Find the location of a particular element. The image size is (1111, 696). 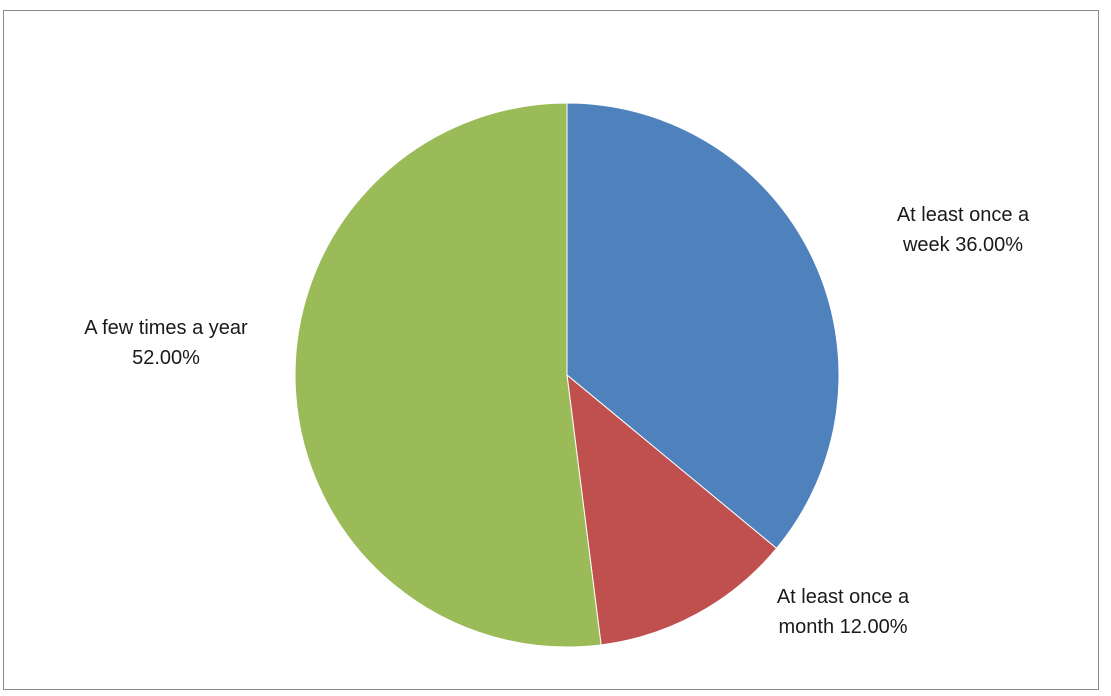

slice-label-line: month 12.00% is located at coordinates (843, 627).